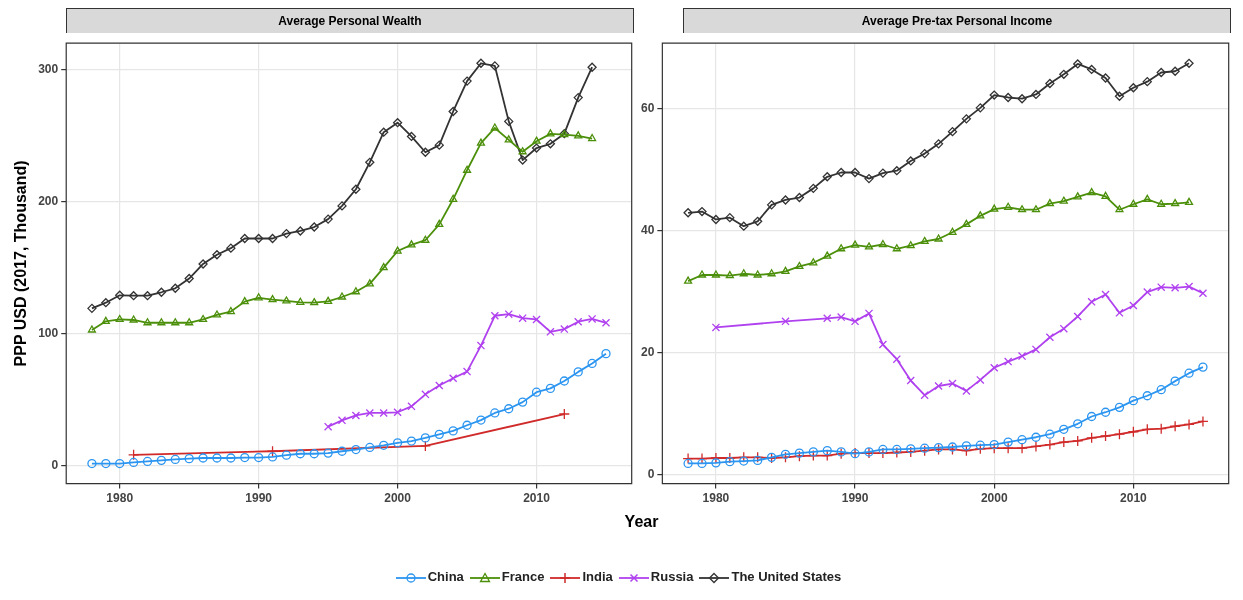 The image size is (1243, 600). What do you see at coordinates (445, 576) in the screenshot?
I see `legend-label: China` at bounding box center [445, 576].